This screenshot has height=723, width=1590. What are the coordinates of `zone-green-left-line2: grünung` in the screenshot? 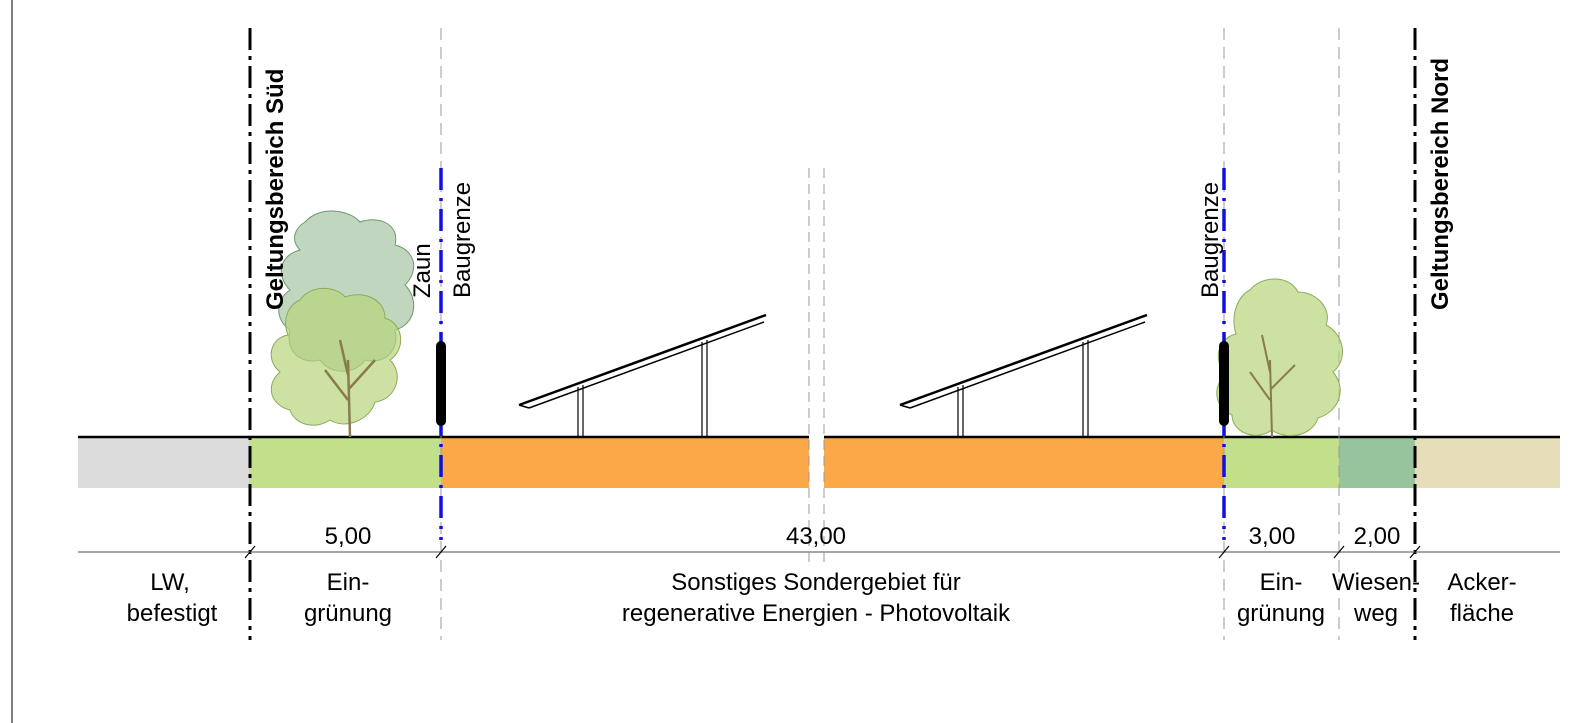 It's located at (348, 613).